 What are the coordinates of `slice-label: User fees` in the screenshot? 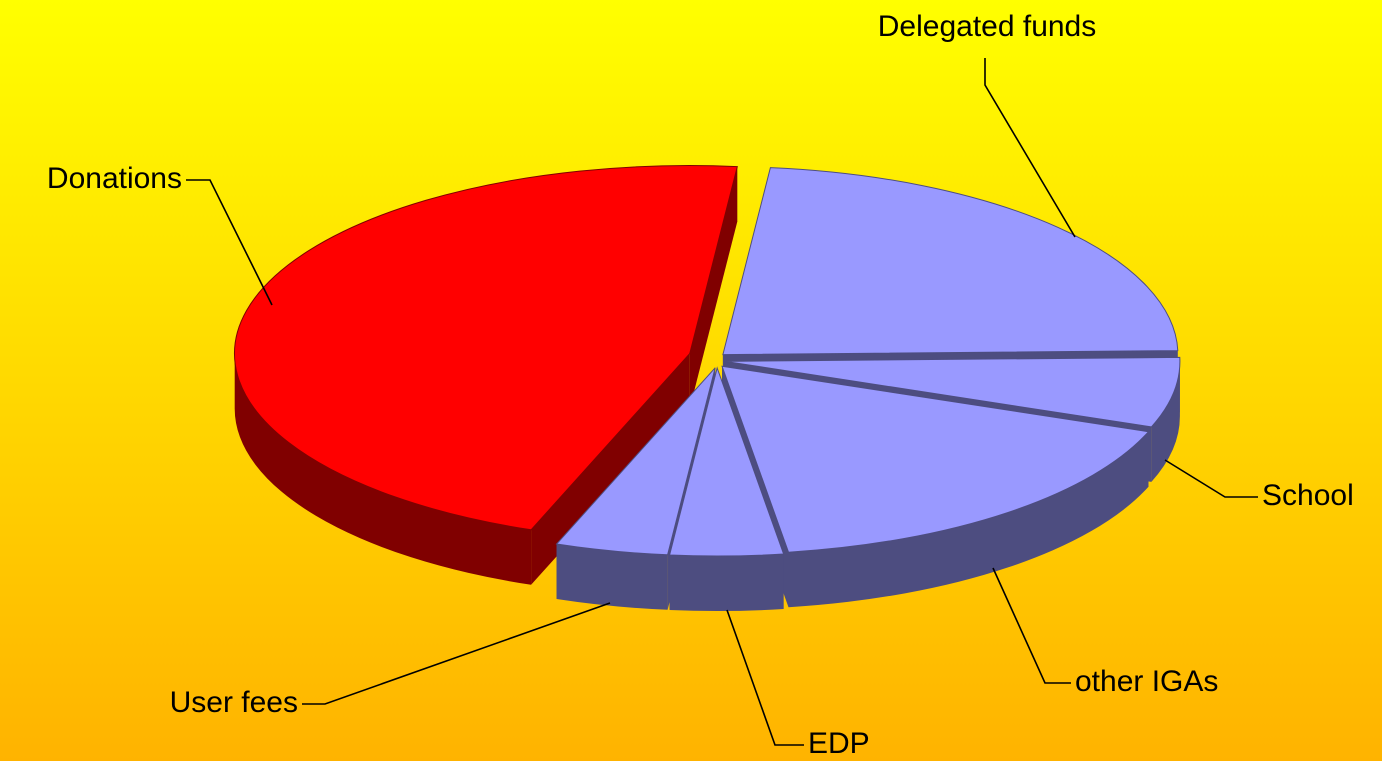 It's located at (234, 702).